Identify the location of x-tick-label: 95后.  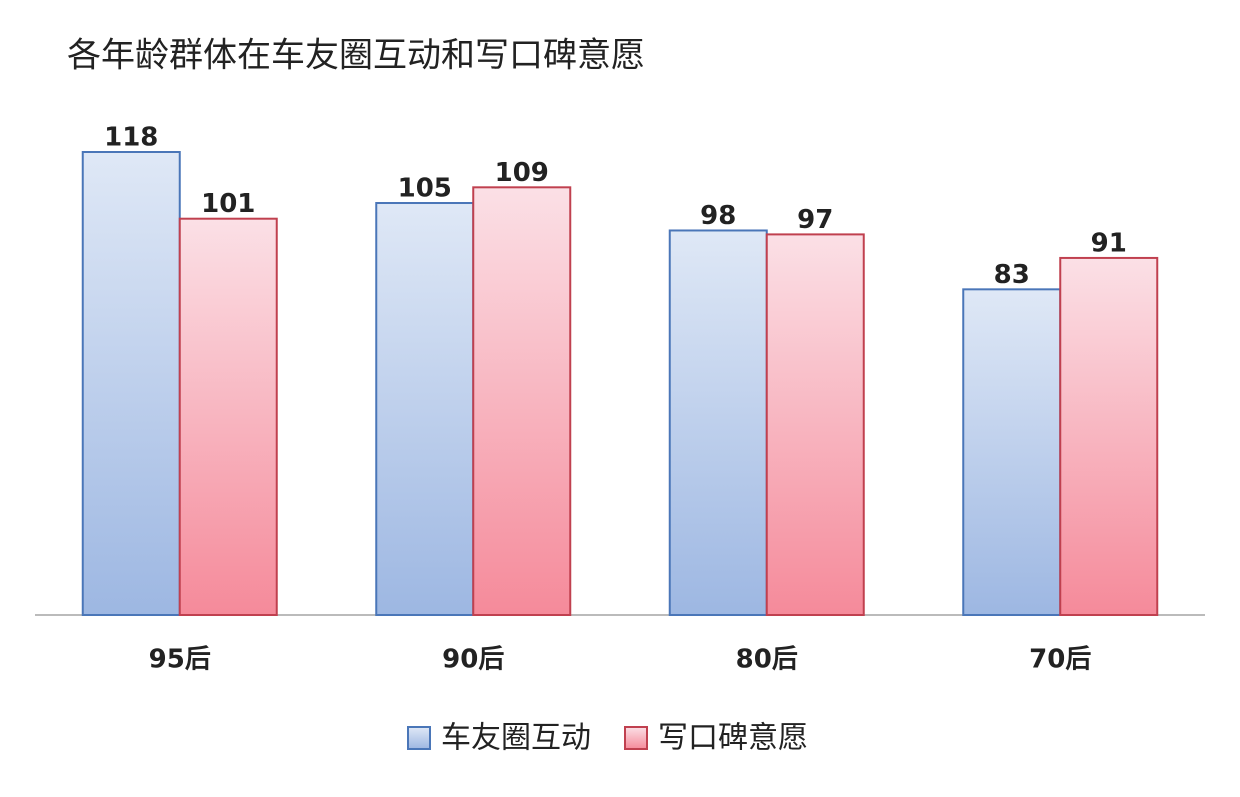
(180, 660).